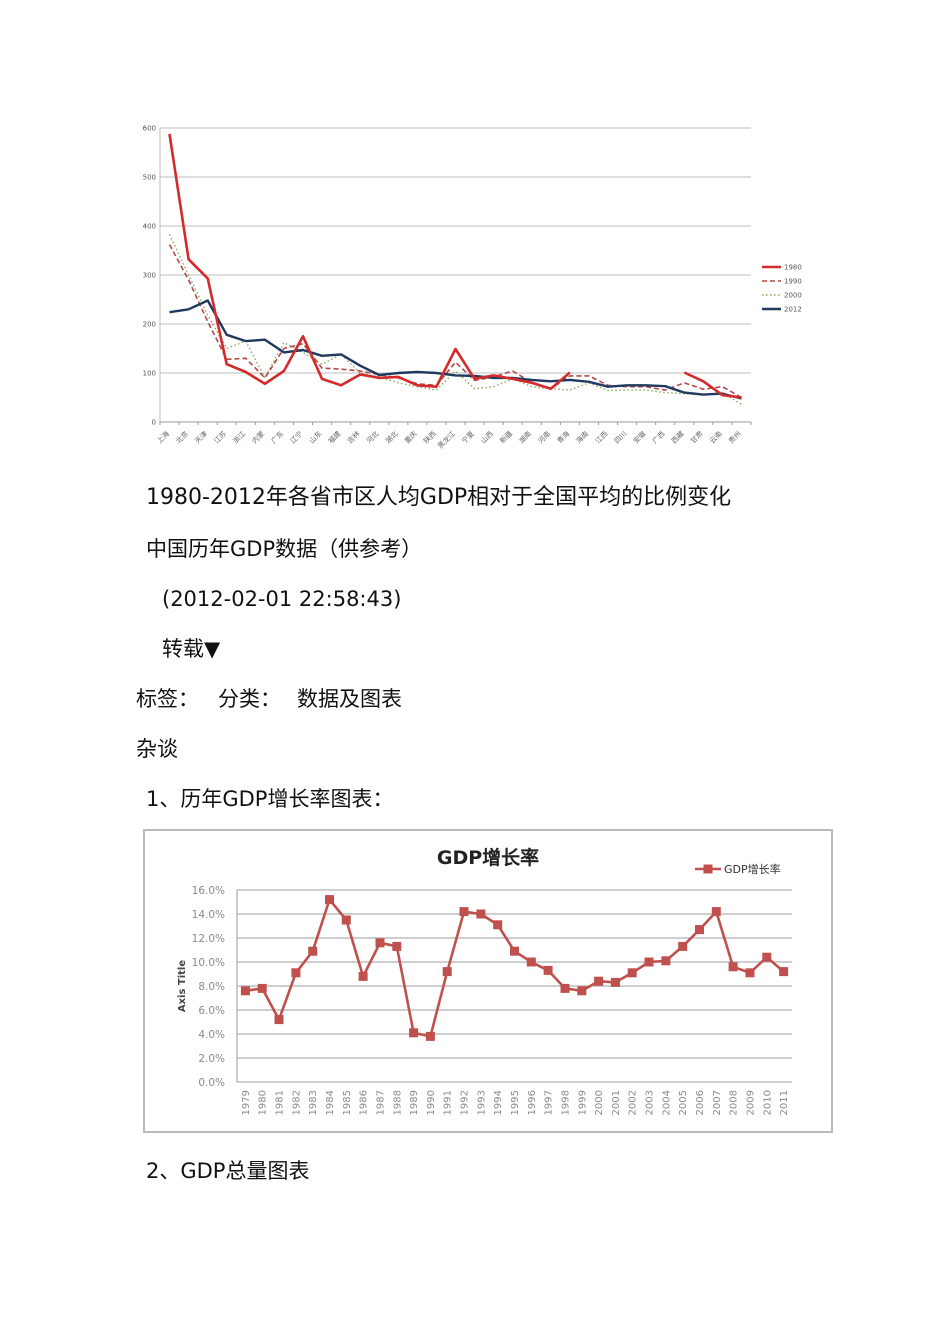 The image size is (950, 1344). What do you see at coordinates (414, 1102) in the screenshot?
I see `x-tick-label: 1989` at bounding box center [414, 1102].